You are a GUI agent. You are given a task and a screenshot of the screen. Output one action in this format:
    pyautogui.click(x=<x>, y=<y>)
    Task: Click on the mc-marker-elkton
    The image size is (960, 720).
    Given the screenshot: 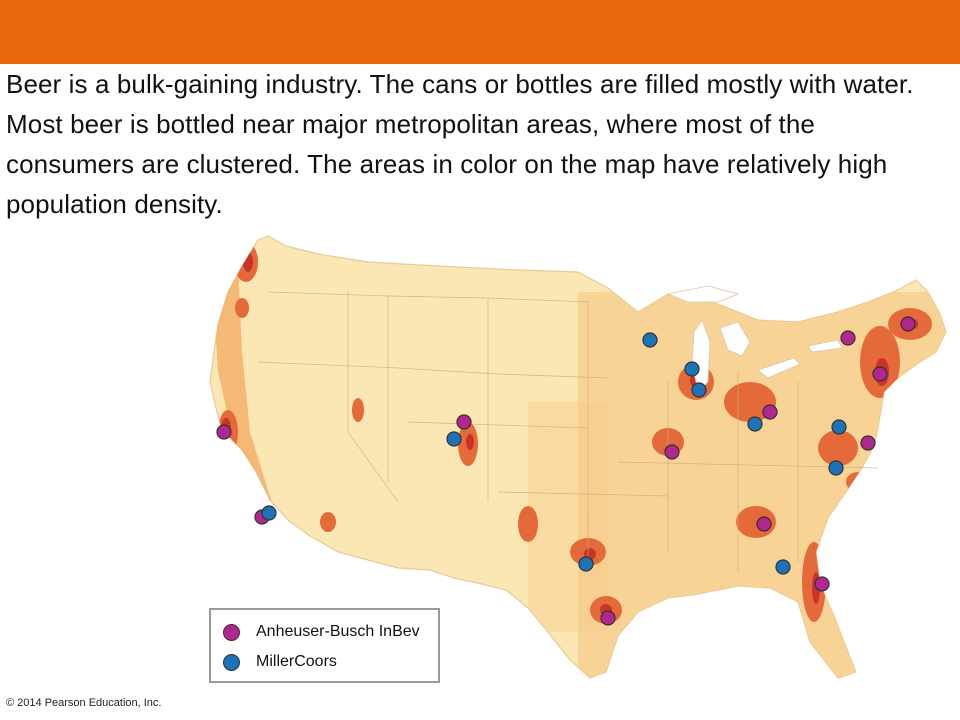 What is the action you would take?
    pyautogui.click(x=839, y=427)
    